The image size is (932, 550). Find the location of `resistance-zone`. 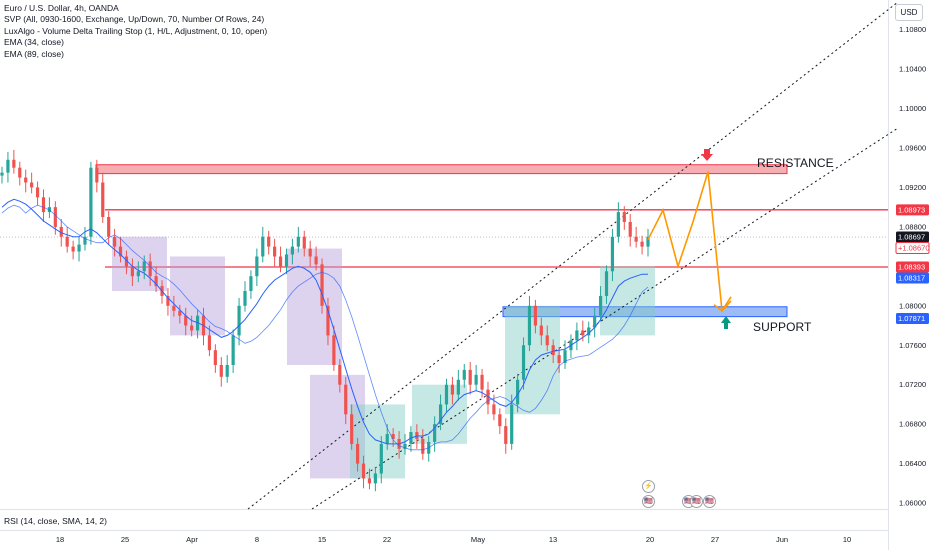

resistance-zone is located at coordinates (441, 169).